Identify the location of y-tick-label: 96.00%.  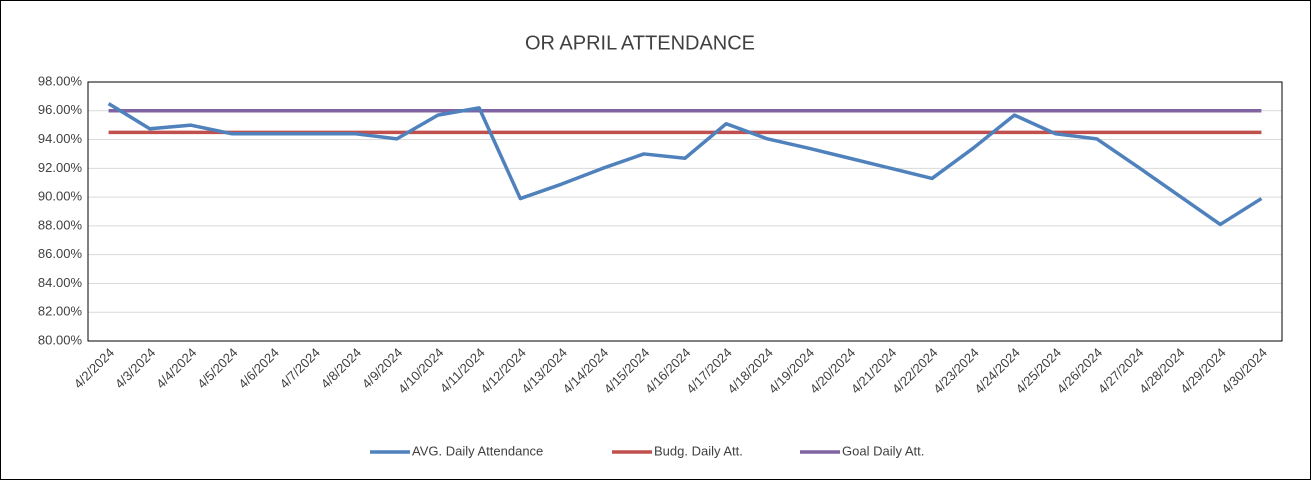
(60, 109).